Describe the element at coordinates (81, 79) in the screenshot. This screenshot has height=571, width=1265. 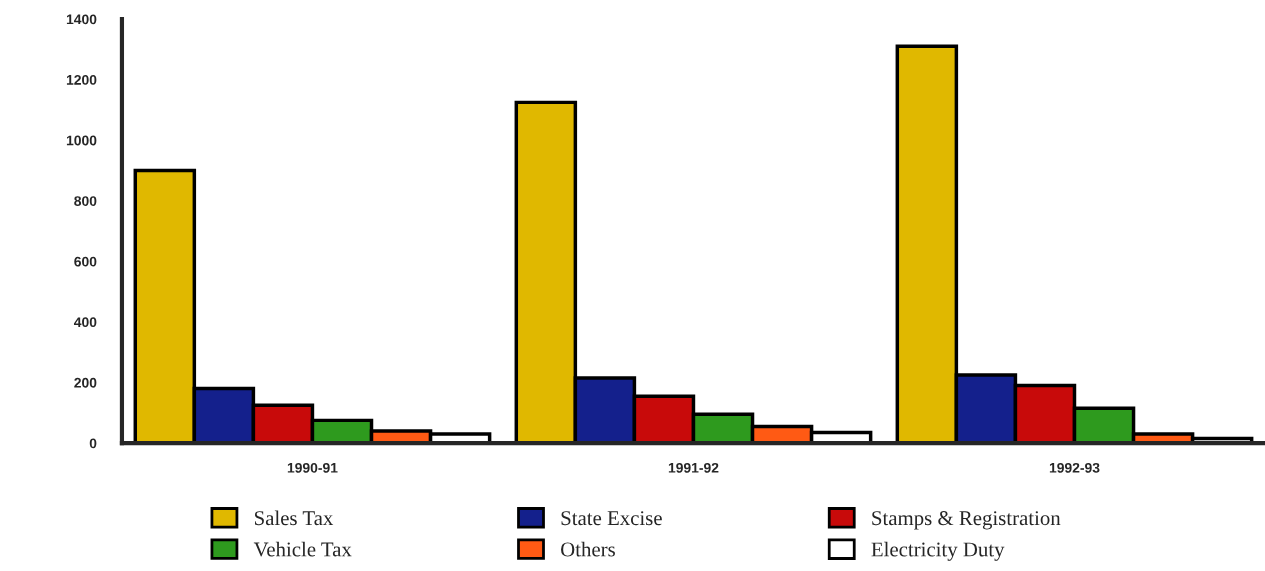
I see `y-tick-label: 1200` at that location.